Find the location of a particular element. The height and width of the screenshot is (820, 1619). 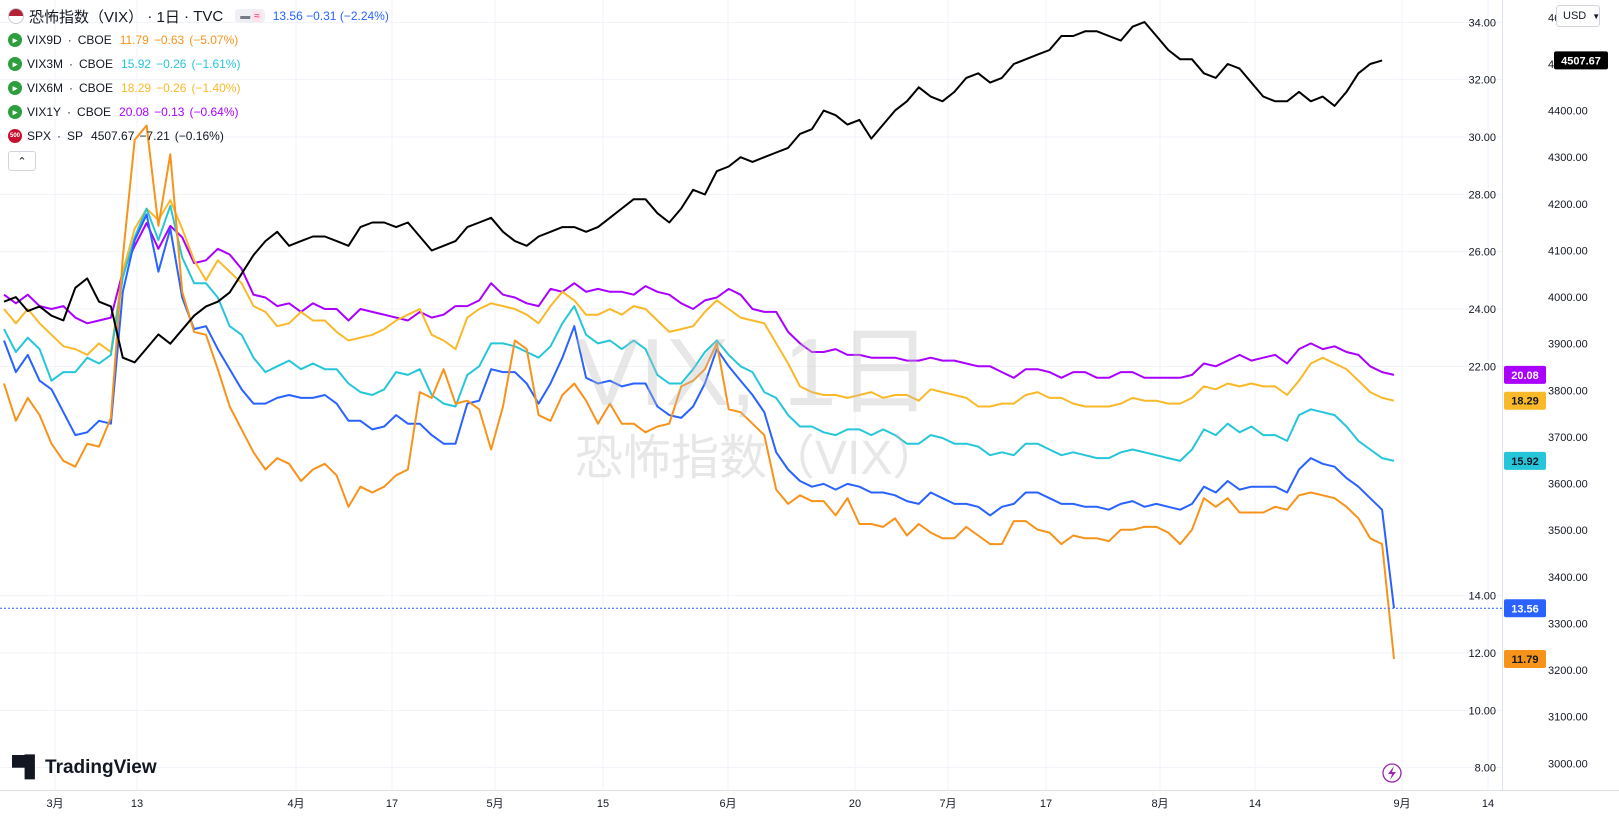

legend-change: −7.21 is located at coordinates (154, 136).